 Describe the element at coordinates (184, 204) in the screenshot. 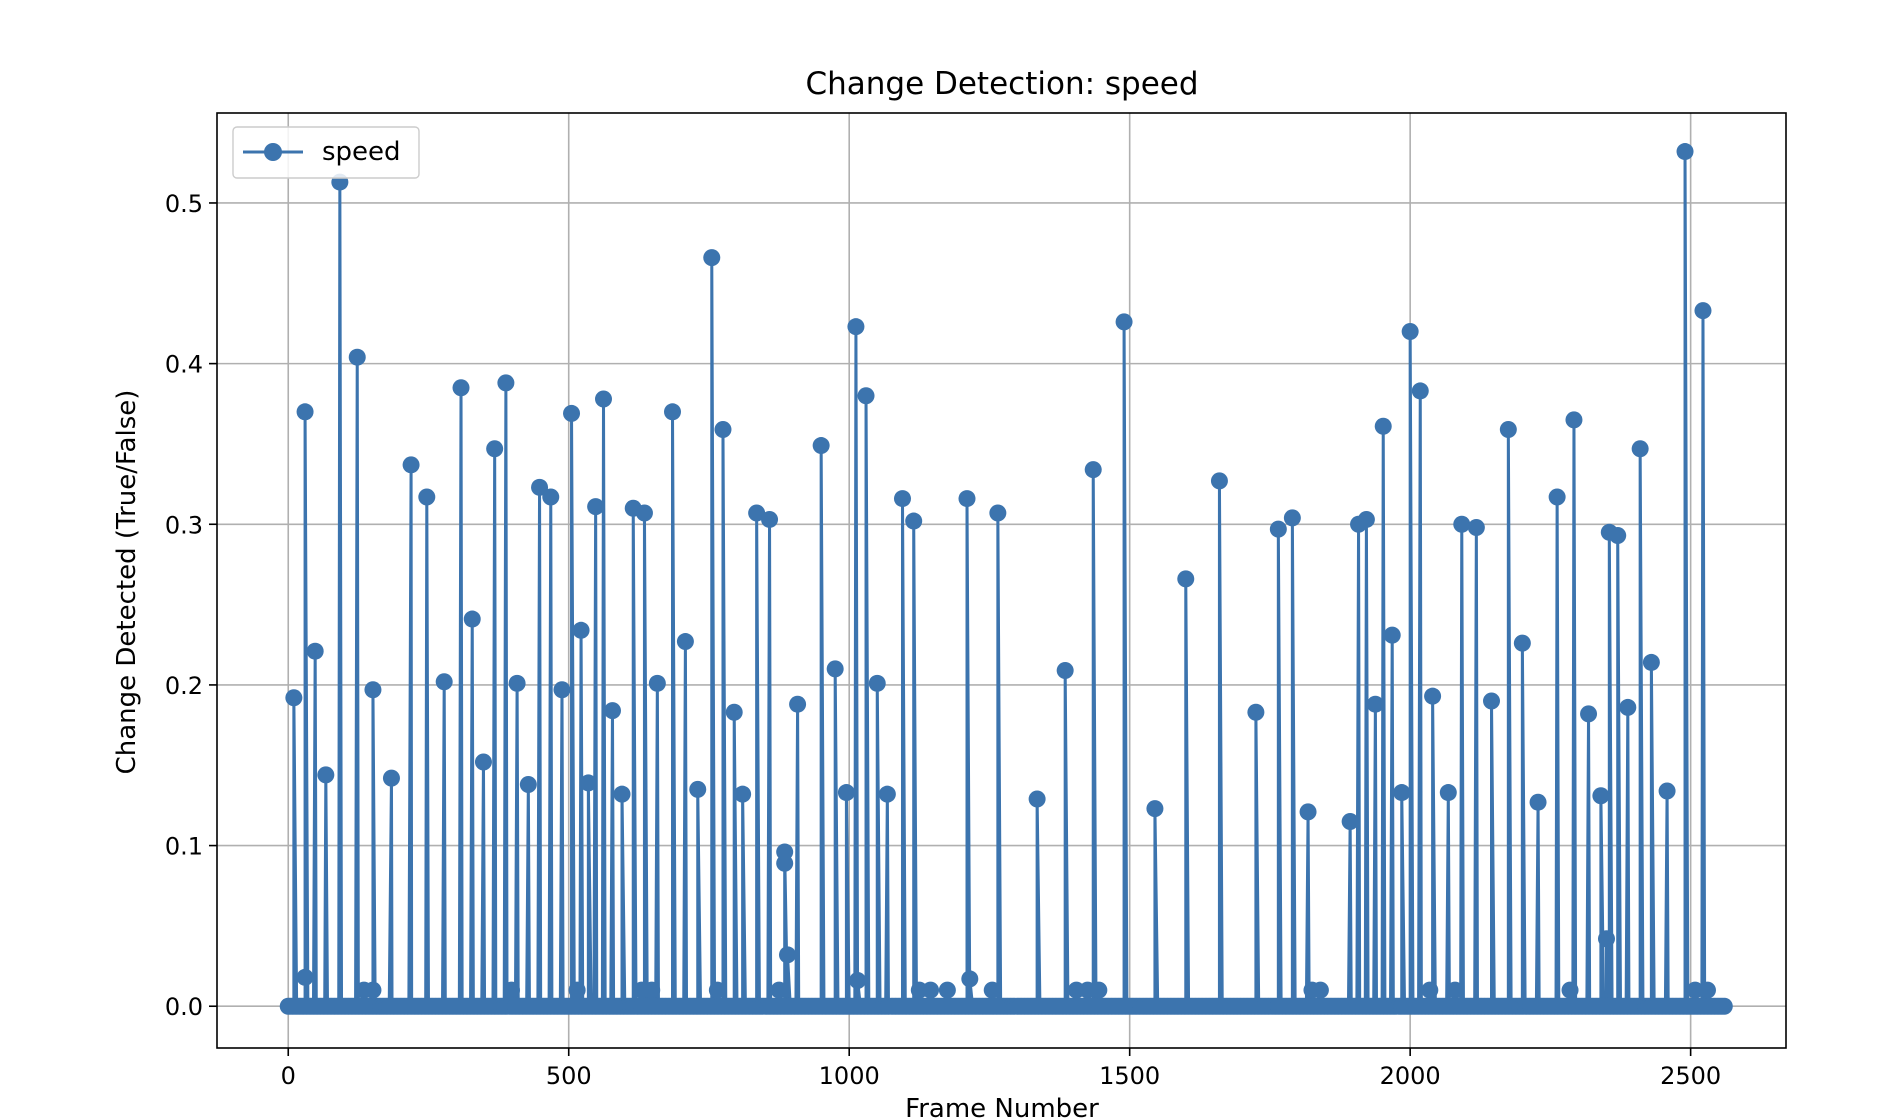

I see `y-tick-label: 0.5` at that location.